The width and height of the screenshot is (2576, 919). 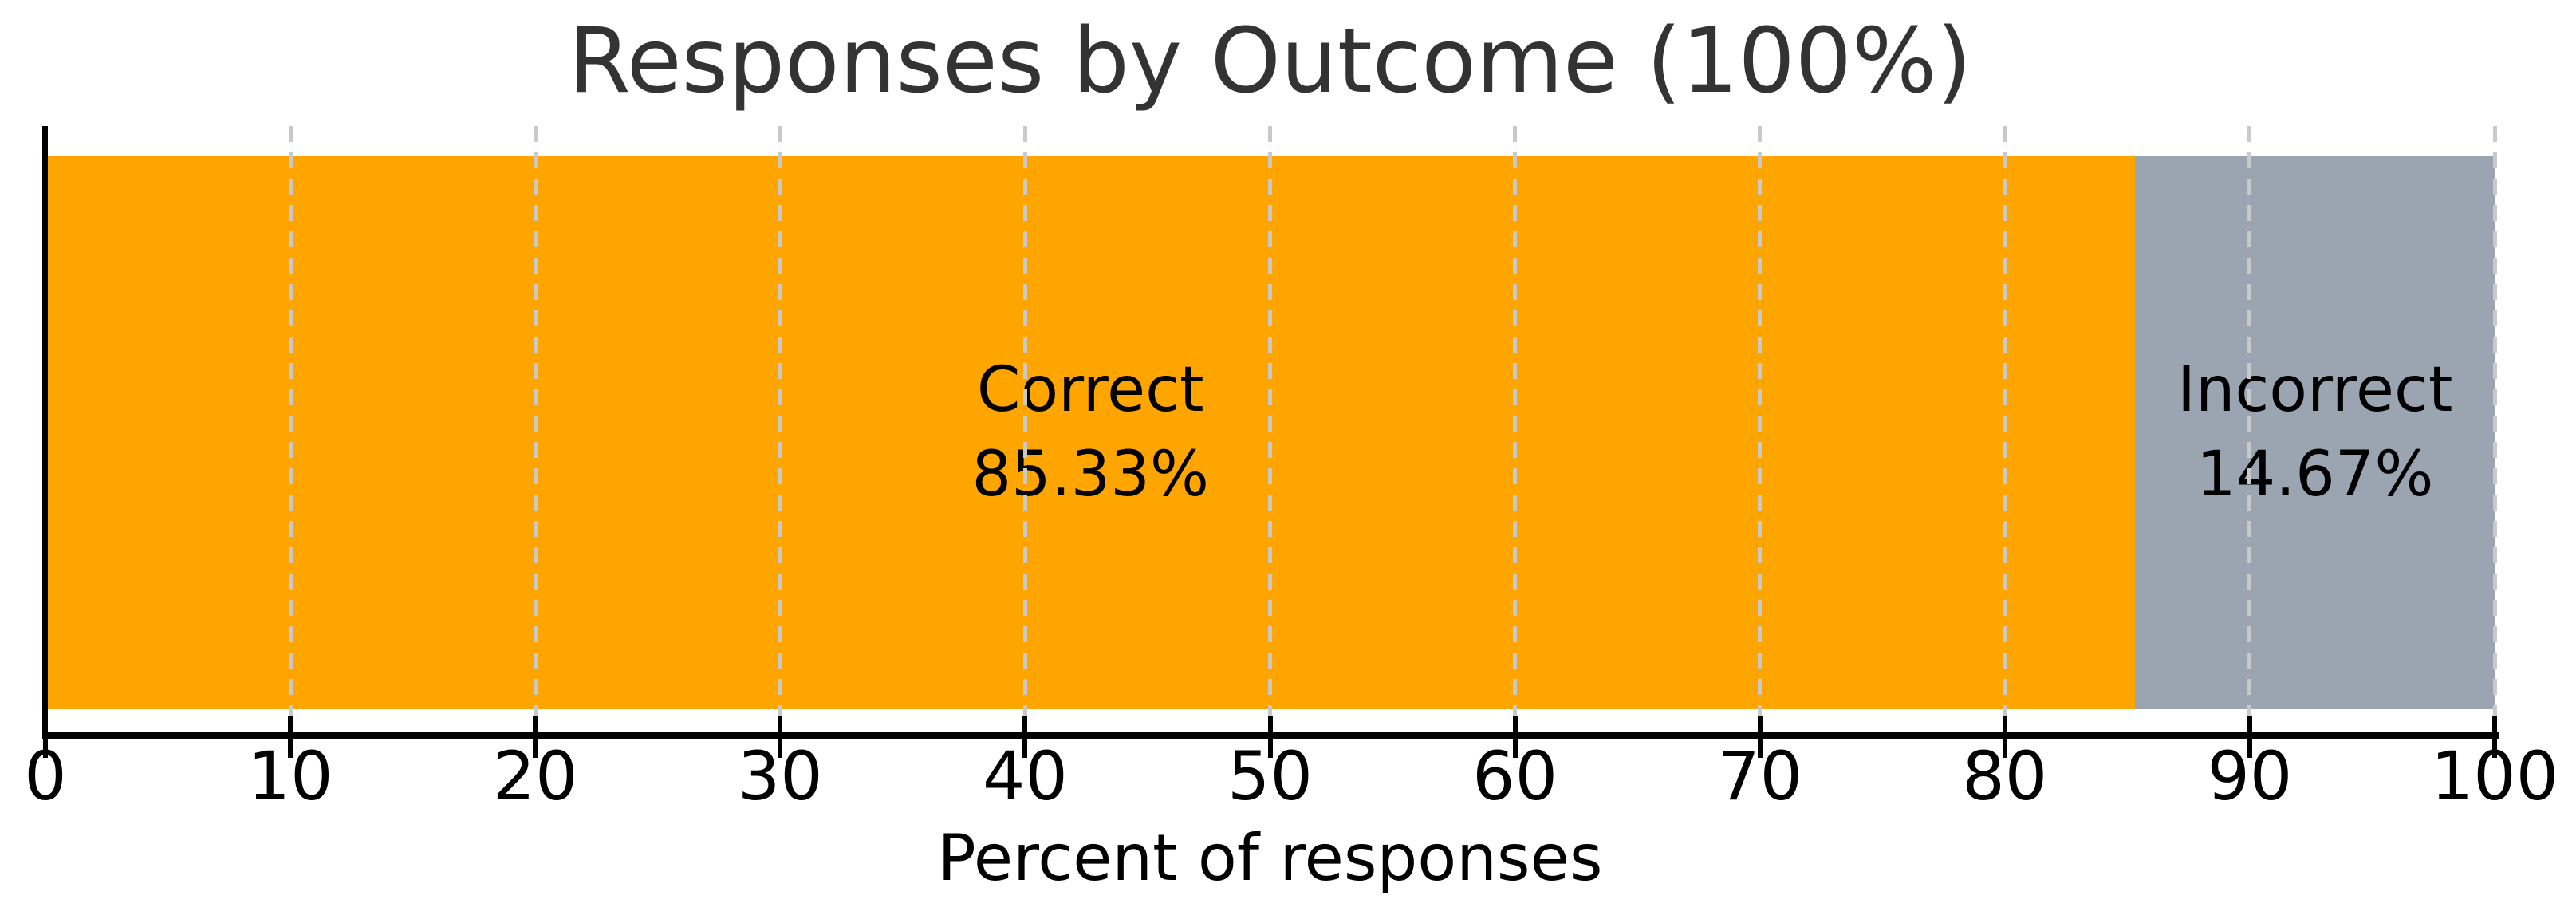 I want to click on segment-name-label: Correct, so click(x=1090, y=390).